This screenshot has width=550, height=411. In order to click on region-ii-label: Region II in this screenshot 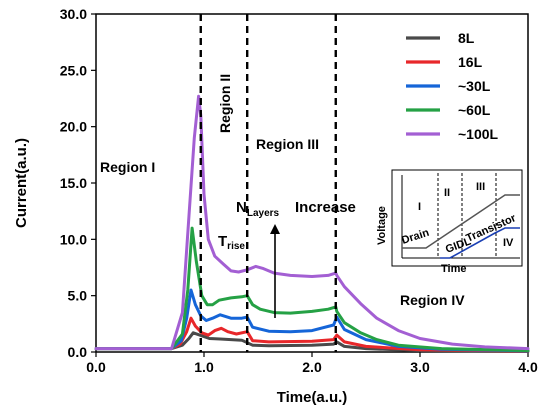, I will do `click(225, 103)`.